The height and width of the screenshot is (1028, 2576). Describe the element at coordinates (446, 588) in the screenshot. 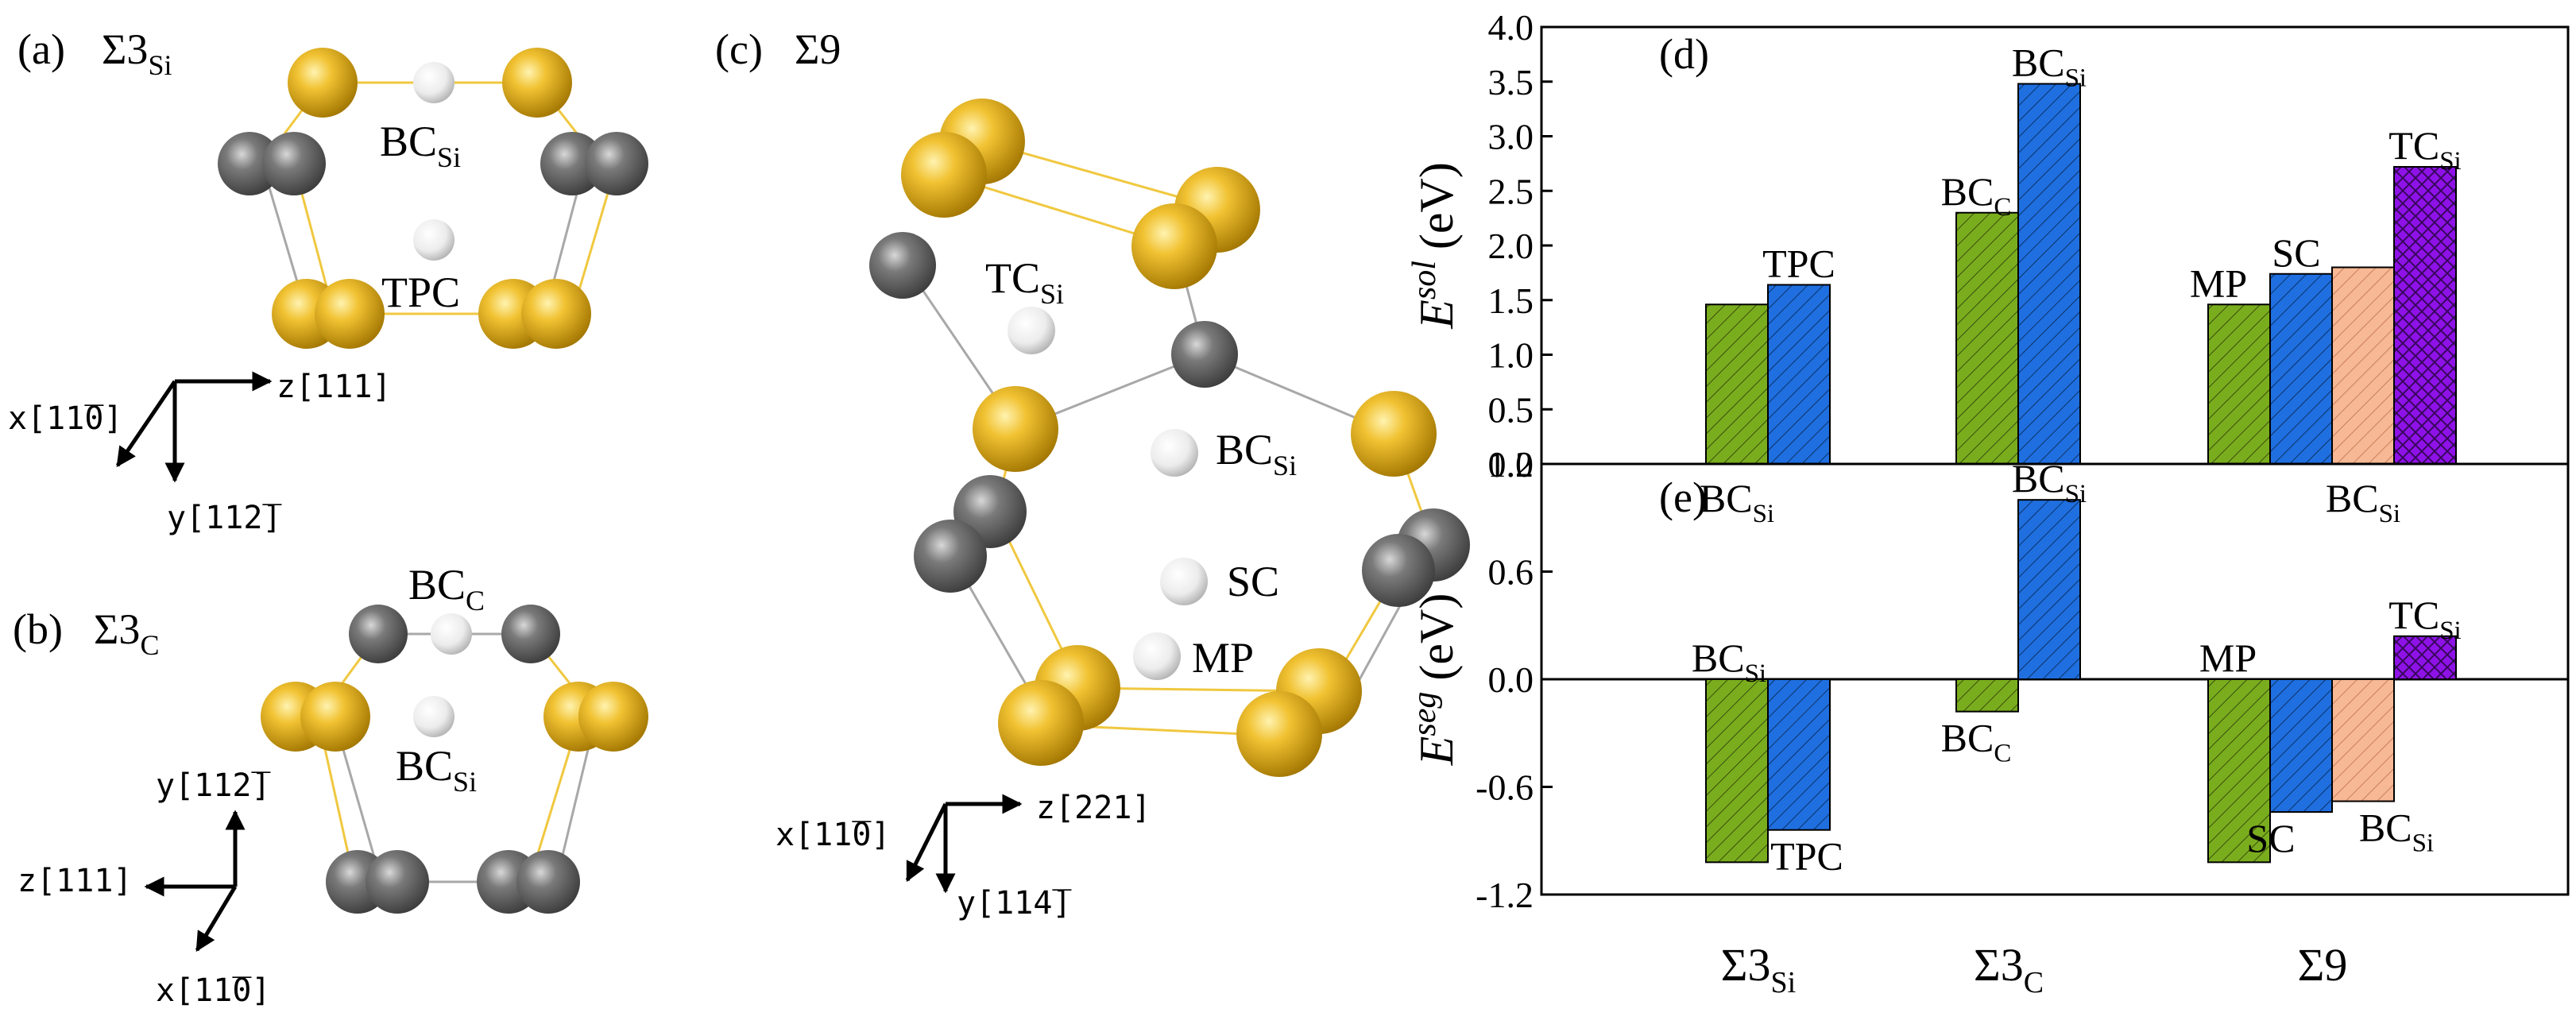

I see `site-label: BCC` at that location.